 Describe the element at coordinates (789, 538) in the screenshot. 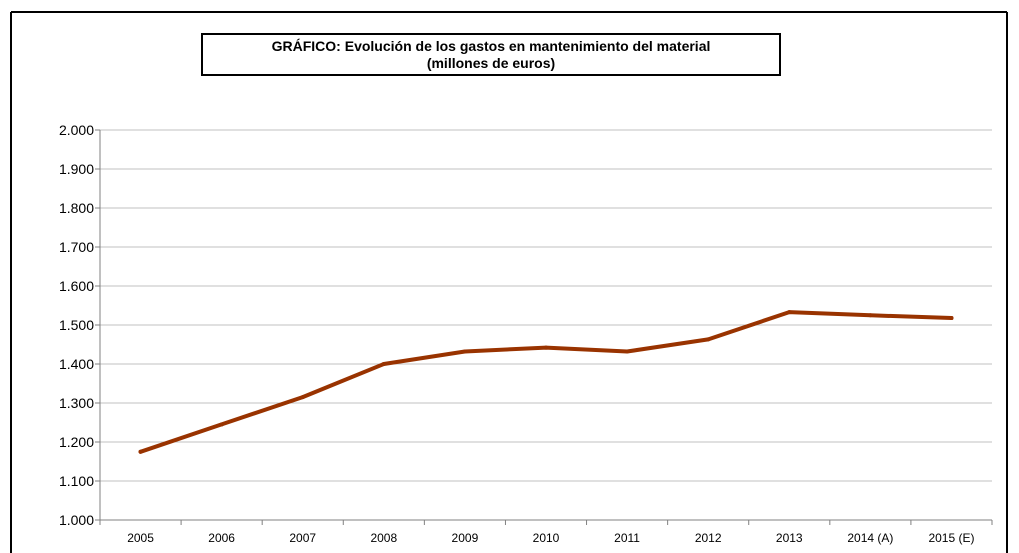

I see `x-tick-label: 2013` at that location.